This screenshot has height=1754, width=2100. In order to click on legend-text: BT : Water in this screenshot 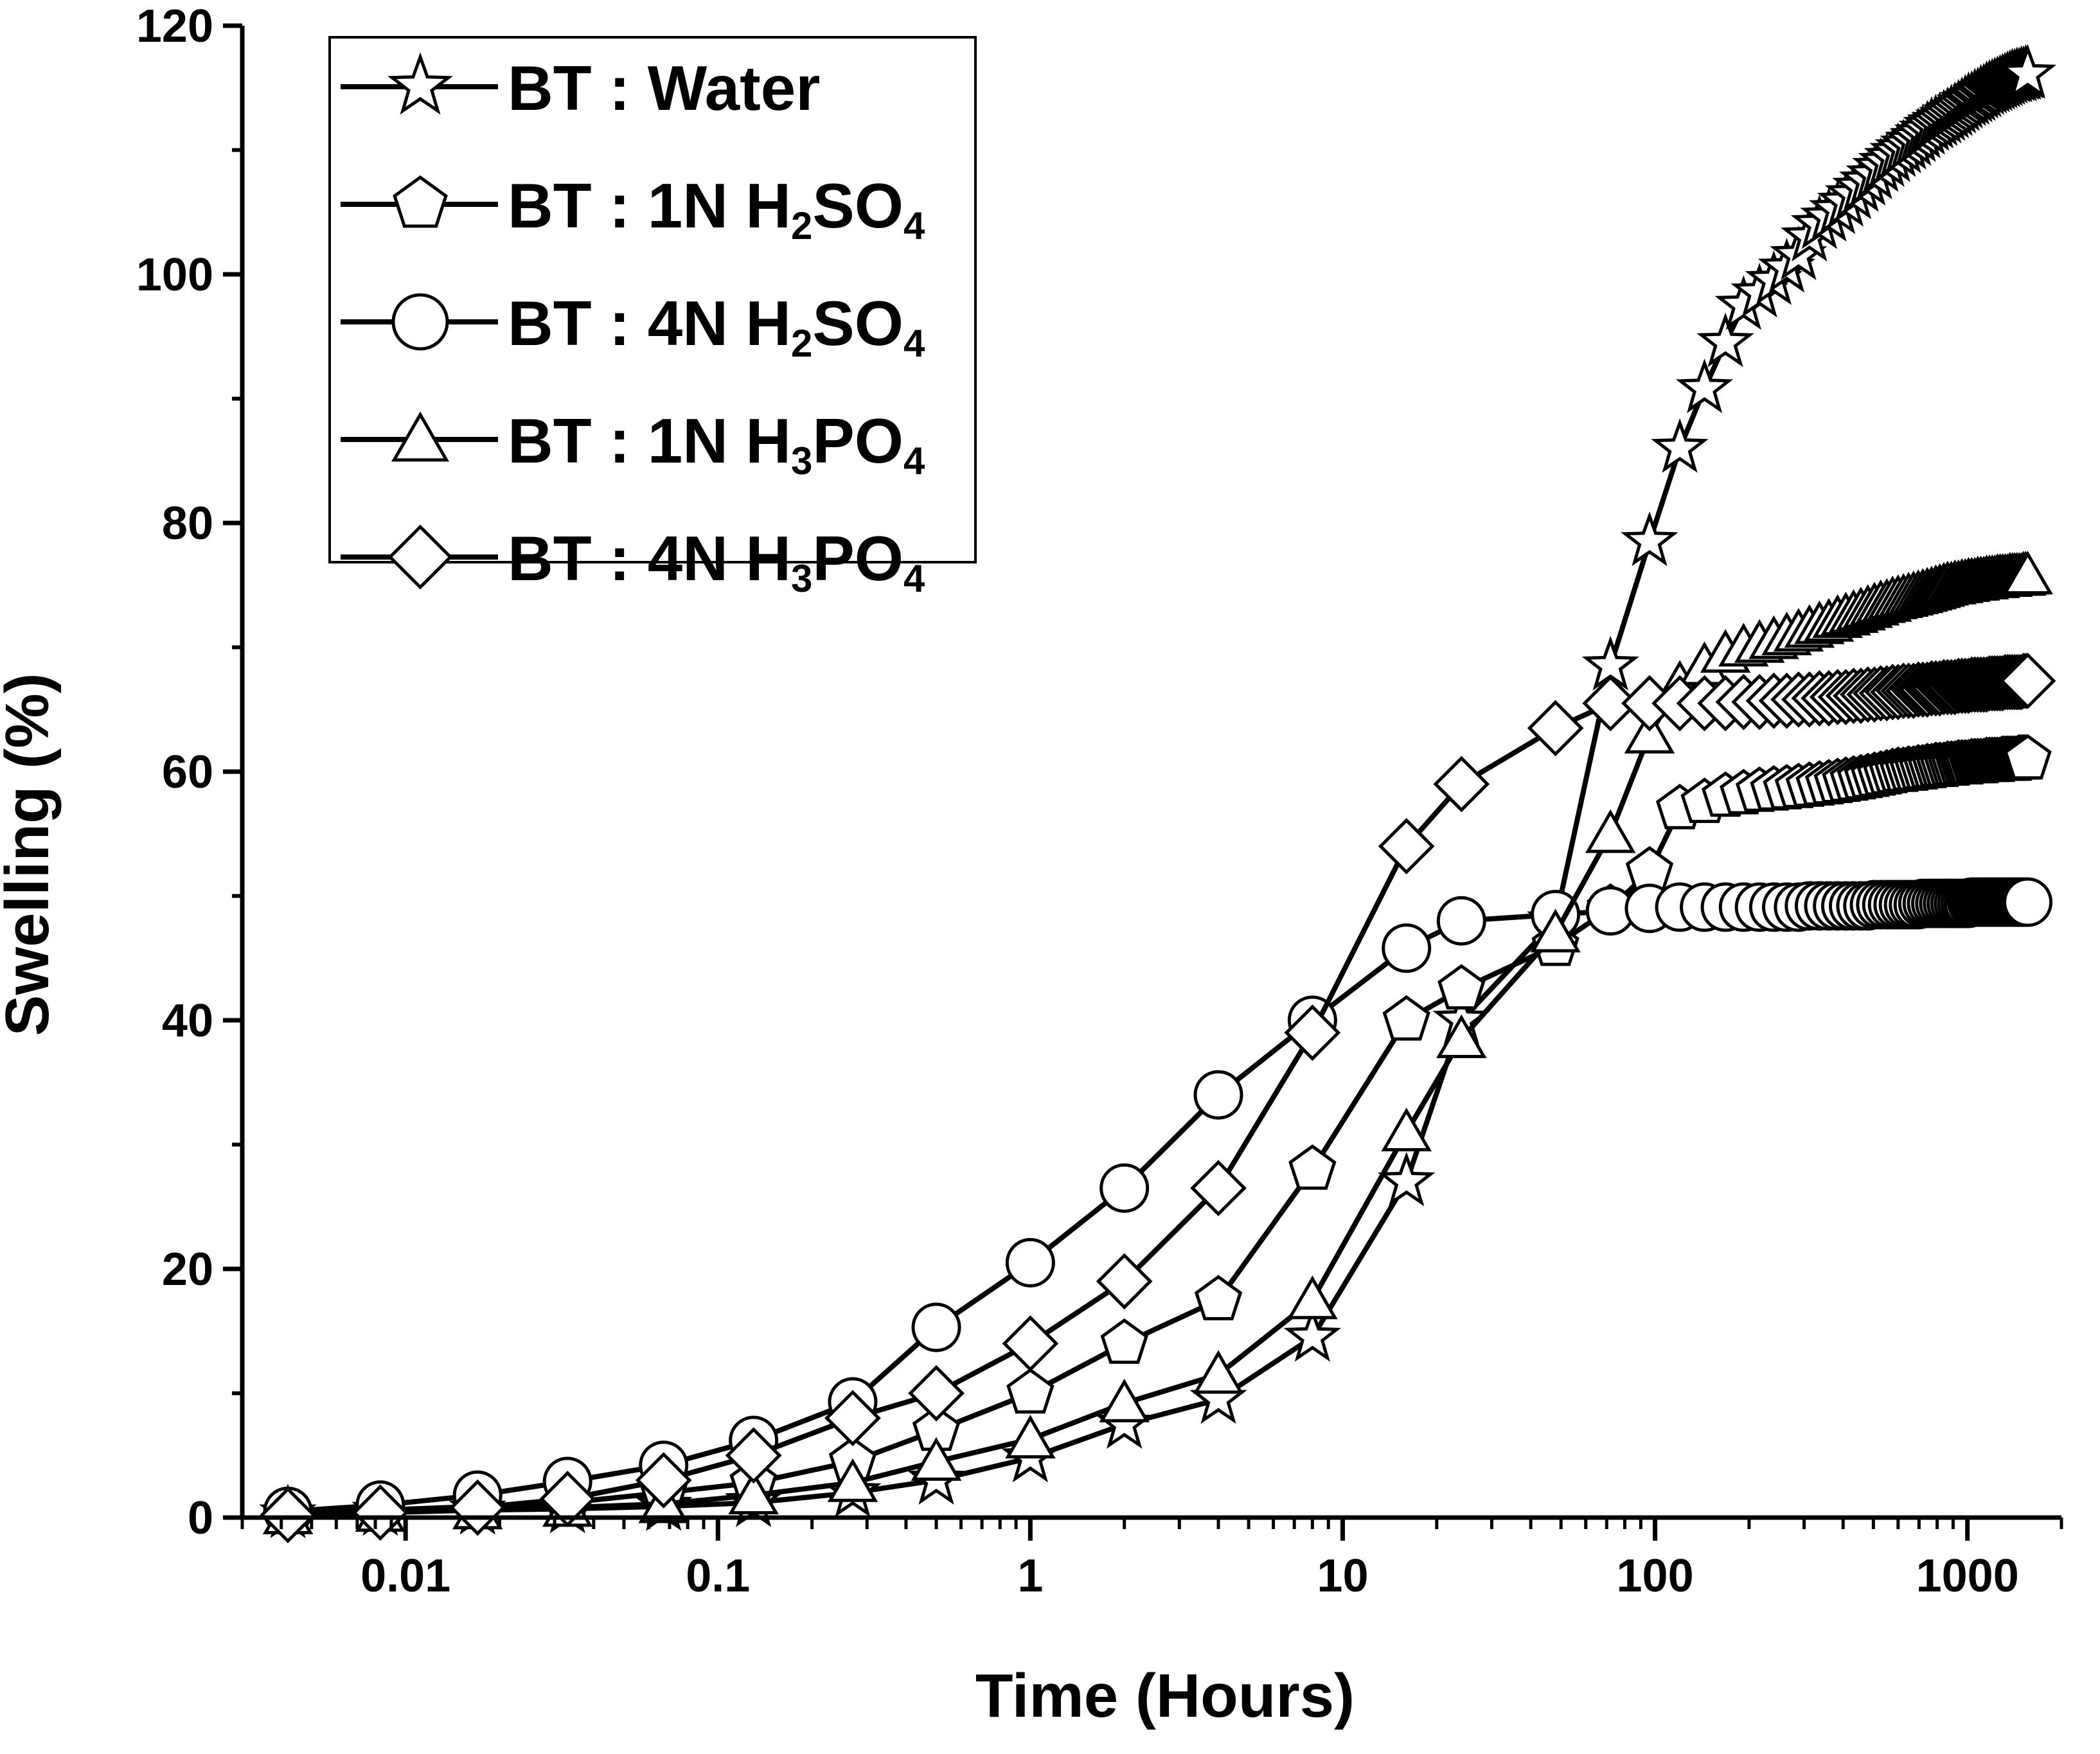, I will do `click(664, 88)`.